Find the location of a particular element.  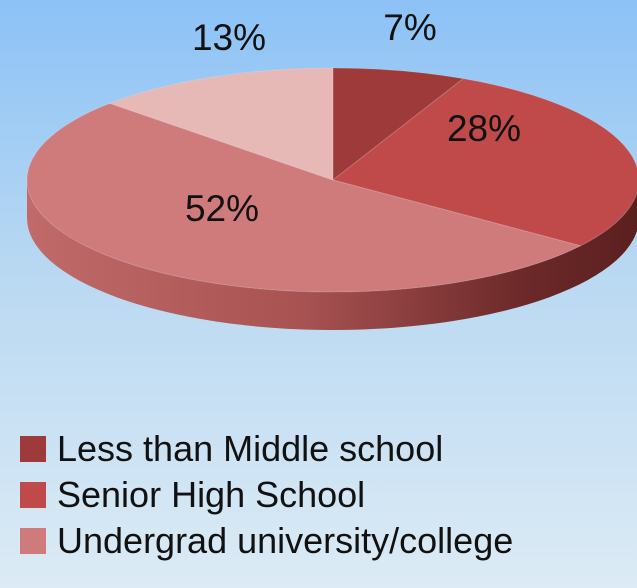

legend-label: Less than Middle school is located at coordinates (250, 448).